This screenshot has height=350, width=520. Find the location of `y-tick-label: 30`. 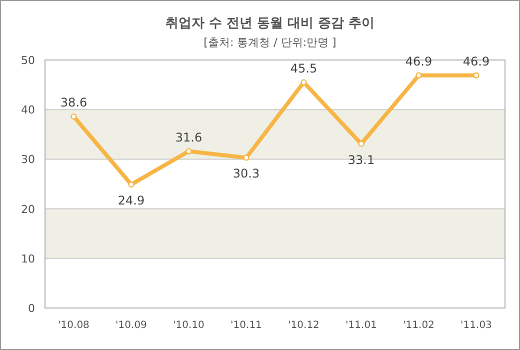

y-tick-label: 30 is located at coordinates (28, 159).